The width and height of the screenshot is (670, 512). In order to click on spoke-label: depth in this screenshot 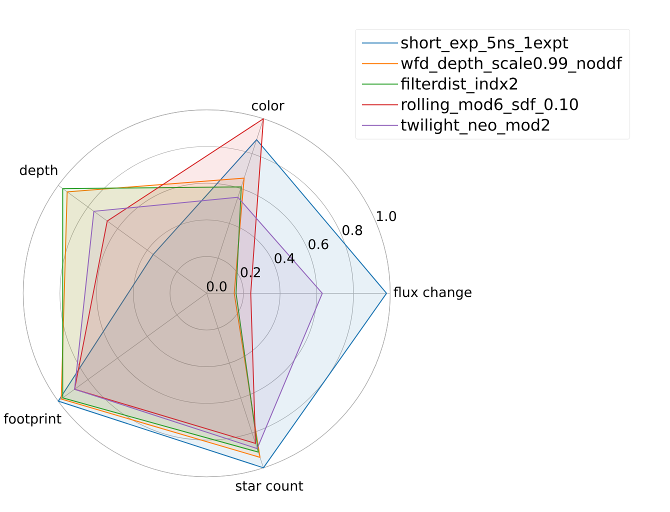, I will do `click(39, 171)`.